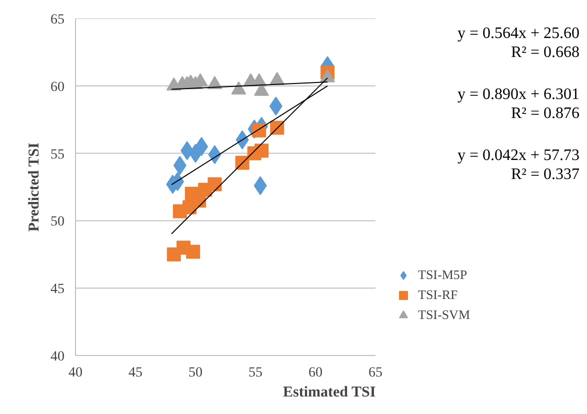 The image size is (587, 414). What do you see at coordinates (518, 43) in the screenshot?
I see `text: y = 0.564x + 25.60 R² = 0.668` at bounding box center [518, 43].